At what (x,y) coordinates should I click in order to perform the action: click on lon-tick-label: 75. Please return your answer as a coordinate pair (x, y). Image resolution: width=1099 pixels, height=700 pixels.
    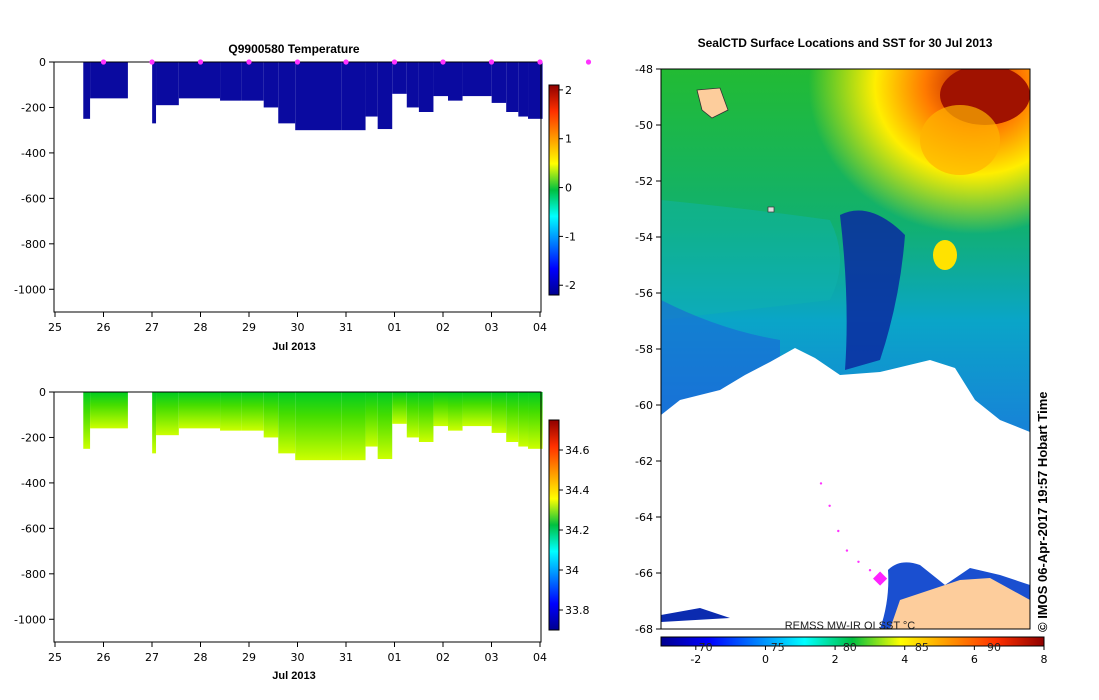
    Looking at the image, I should click on (778, 647).